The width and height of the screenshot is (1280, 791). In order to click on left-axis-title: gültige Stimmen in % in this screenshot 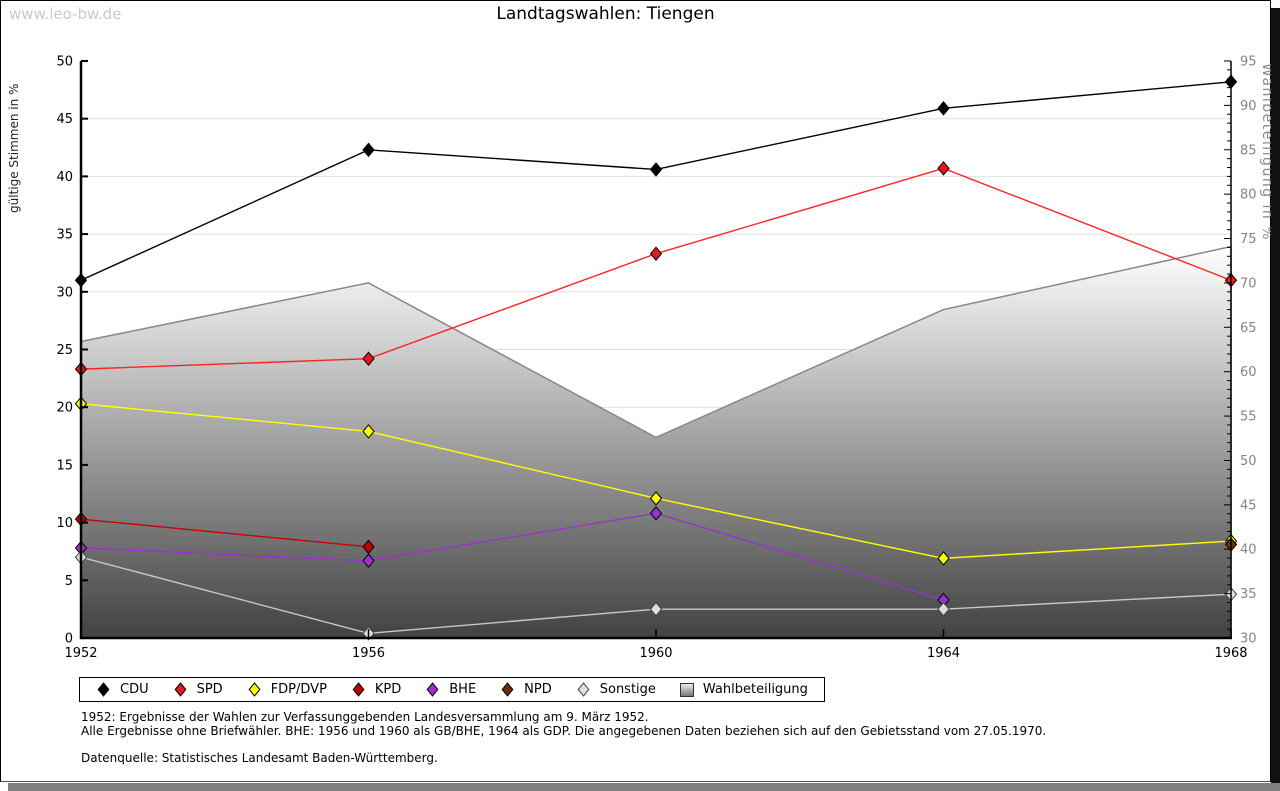, I will do `click(14, 148)`.